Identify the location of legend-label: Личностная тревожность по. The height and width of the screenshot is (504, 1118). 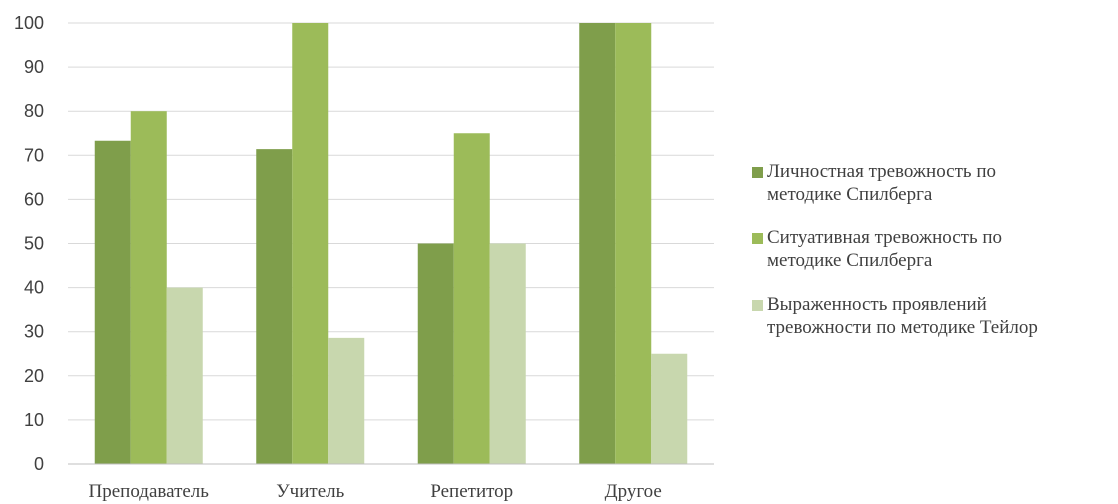
(881, 171).